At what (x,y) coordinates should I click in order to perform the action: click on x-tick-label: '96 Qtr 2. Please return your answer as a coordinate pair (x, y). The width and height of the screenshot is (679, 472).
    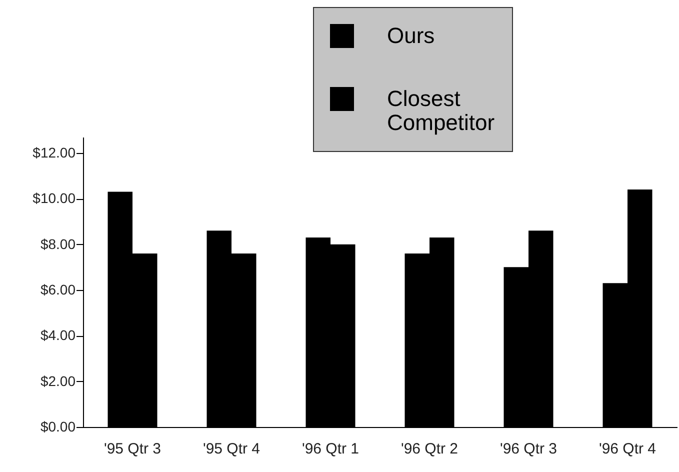
    Looking at the image, I should click on (429, 449).